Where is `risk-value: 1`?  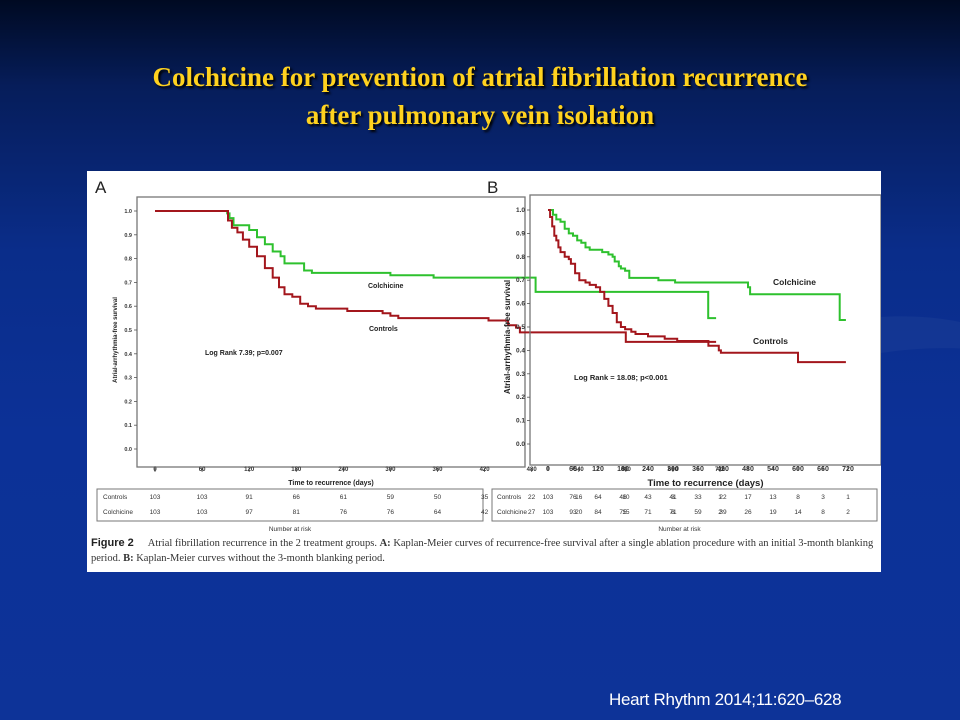
risk-value: 1 is located at coordinates (848, 497).